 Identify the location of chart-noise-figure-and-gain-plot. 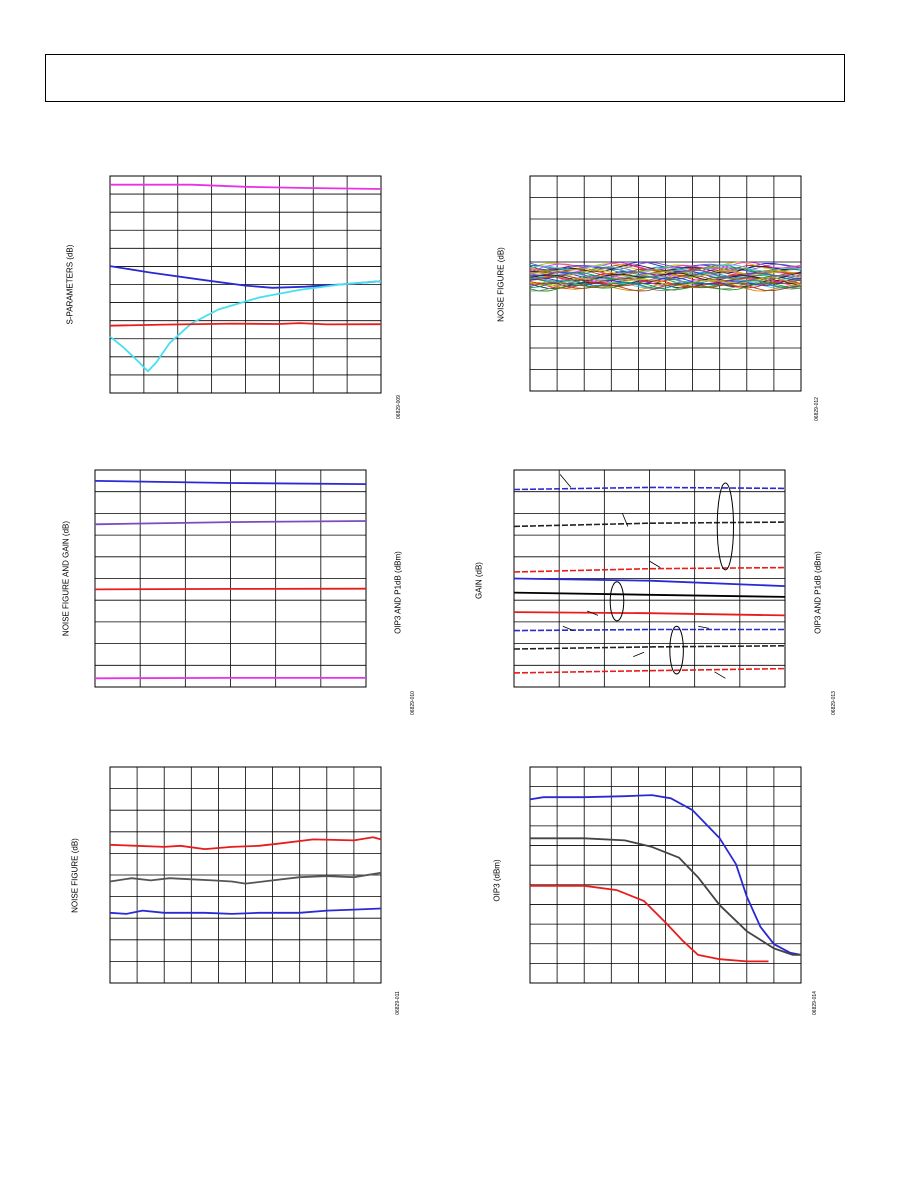
(230, 578).